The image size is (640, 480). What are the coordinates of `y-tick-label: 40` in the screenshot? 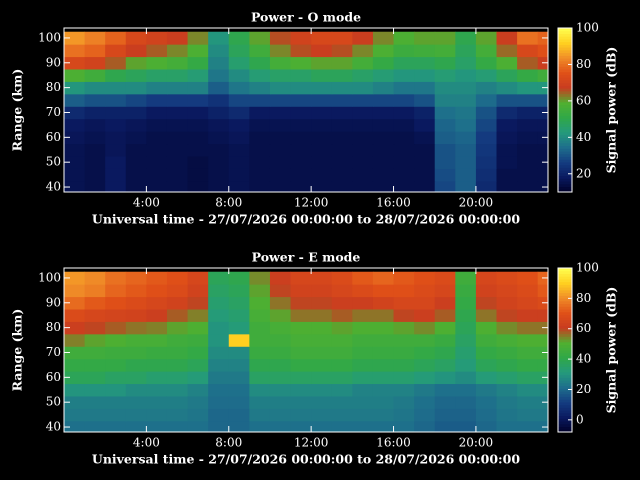 It's located at (53, 187).